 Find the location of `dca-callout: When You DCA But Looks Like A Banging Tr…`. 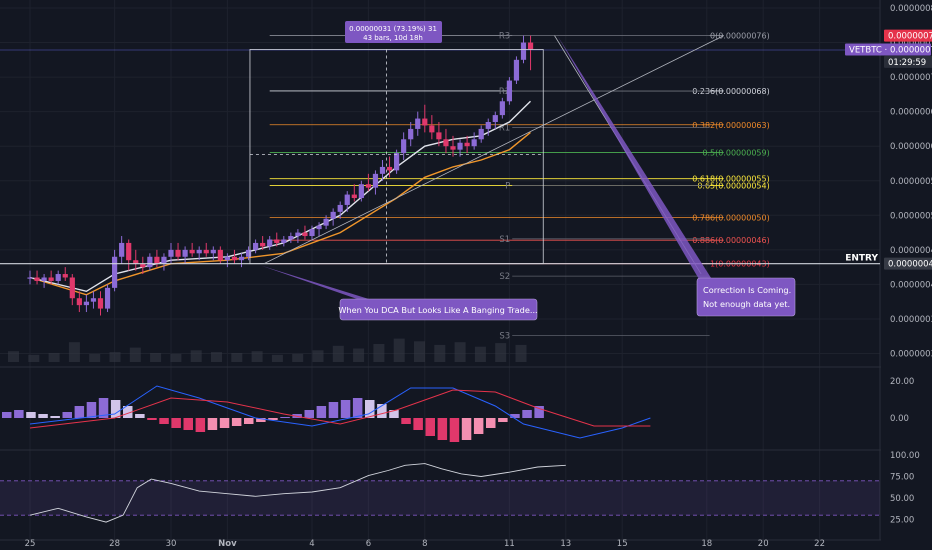

dca-callout: When You DCA But Looks Like A Banging Tr… is located at coordinates (399, 293).